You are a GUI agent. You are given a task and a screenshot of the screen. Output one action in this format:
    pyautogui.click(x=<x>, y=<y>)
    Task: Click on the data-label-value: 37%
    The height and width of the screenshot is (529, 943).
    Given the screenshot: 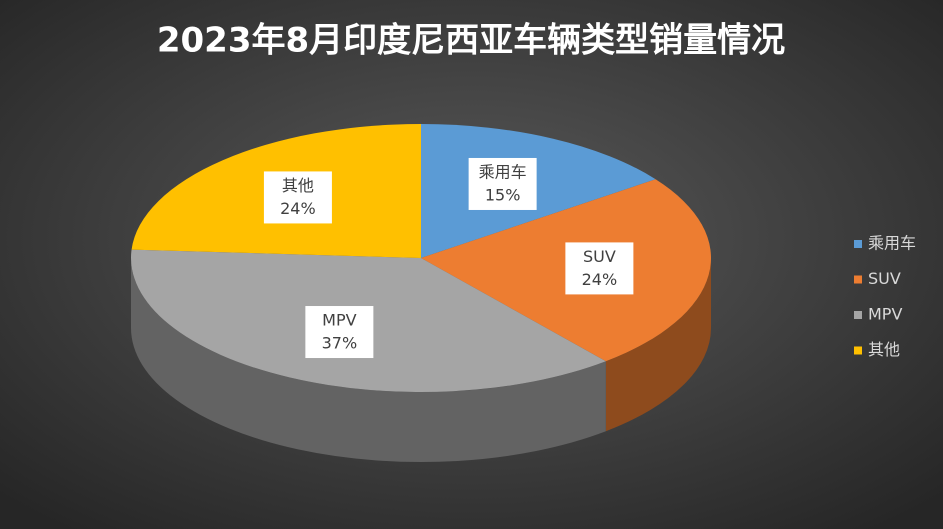 What is the action you would take?
    pyautogui.click(x=340, y=343)
    